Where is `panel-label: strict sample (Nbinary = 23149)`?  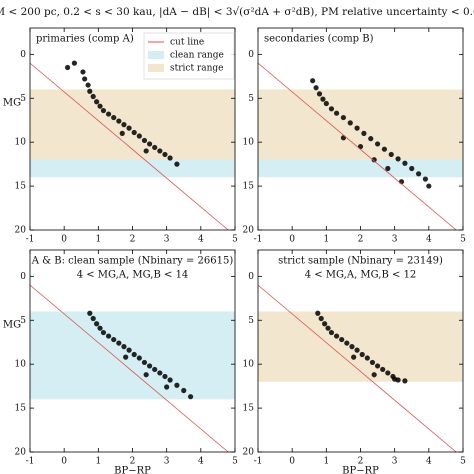 panel-label: strict sample (Nbinary = 23149) is located at coordinates (360, 261).